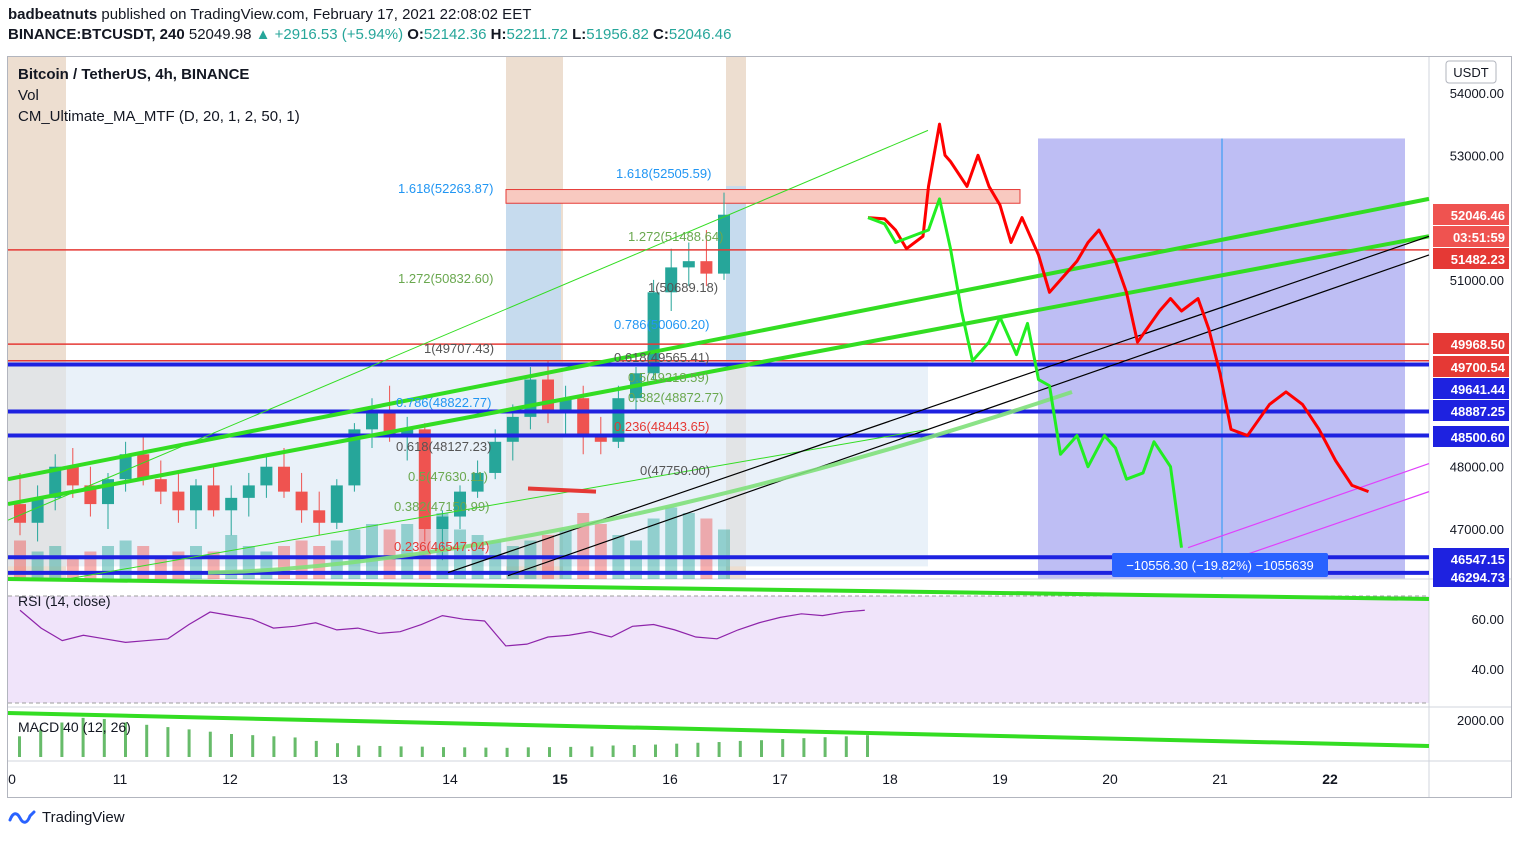 The height and width of the screenshot is (841, 1519). Describe the element at coordinates (700, 34) in the screenshot. I see `close-value: 52046.46` at that location.